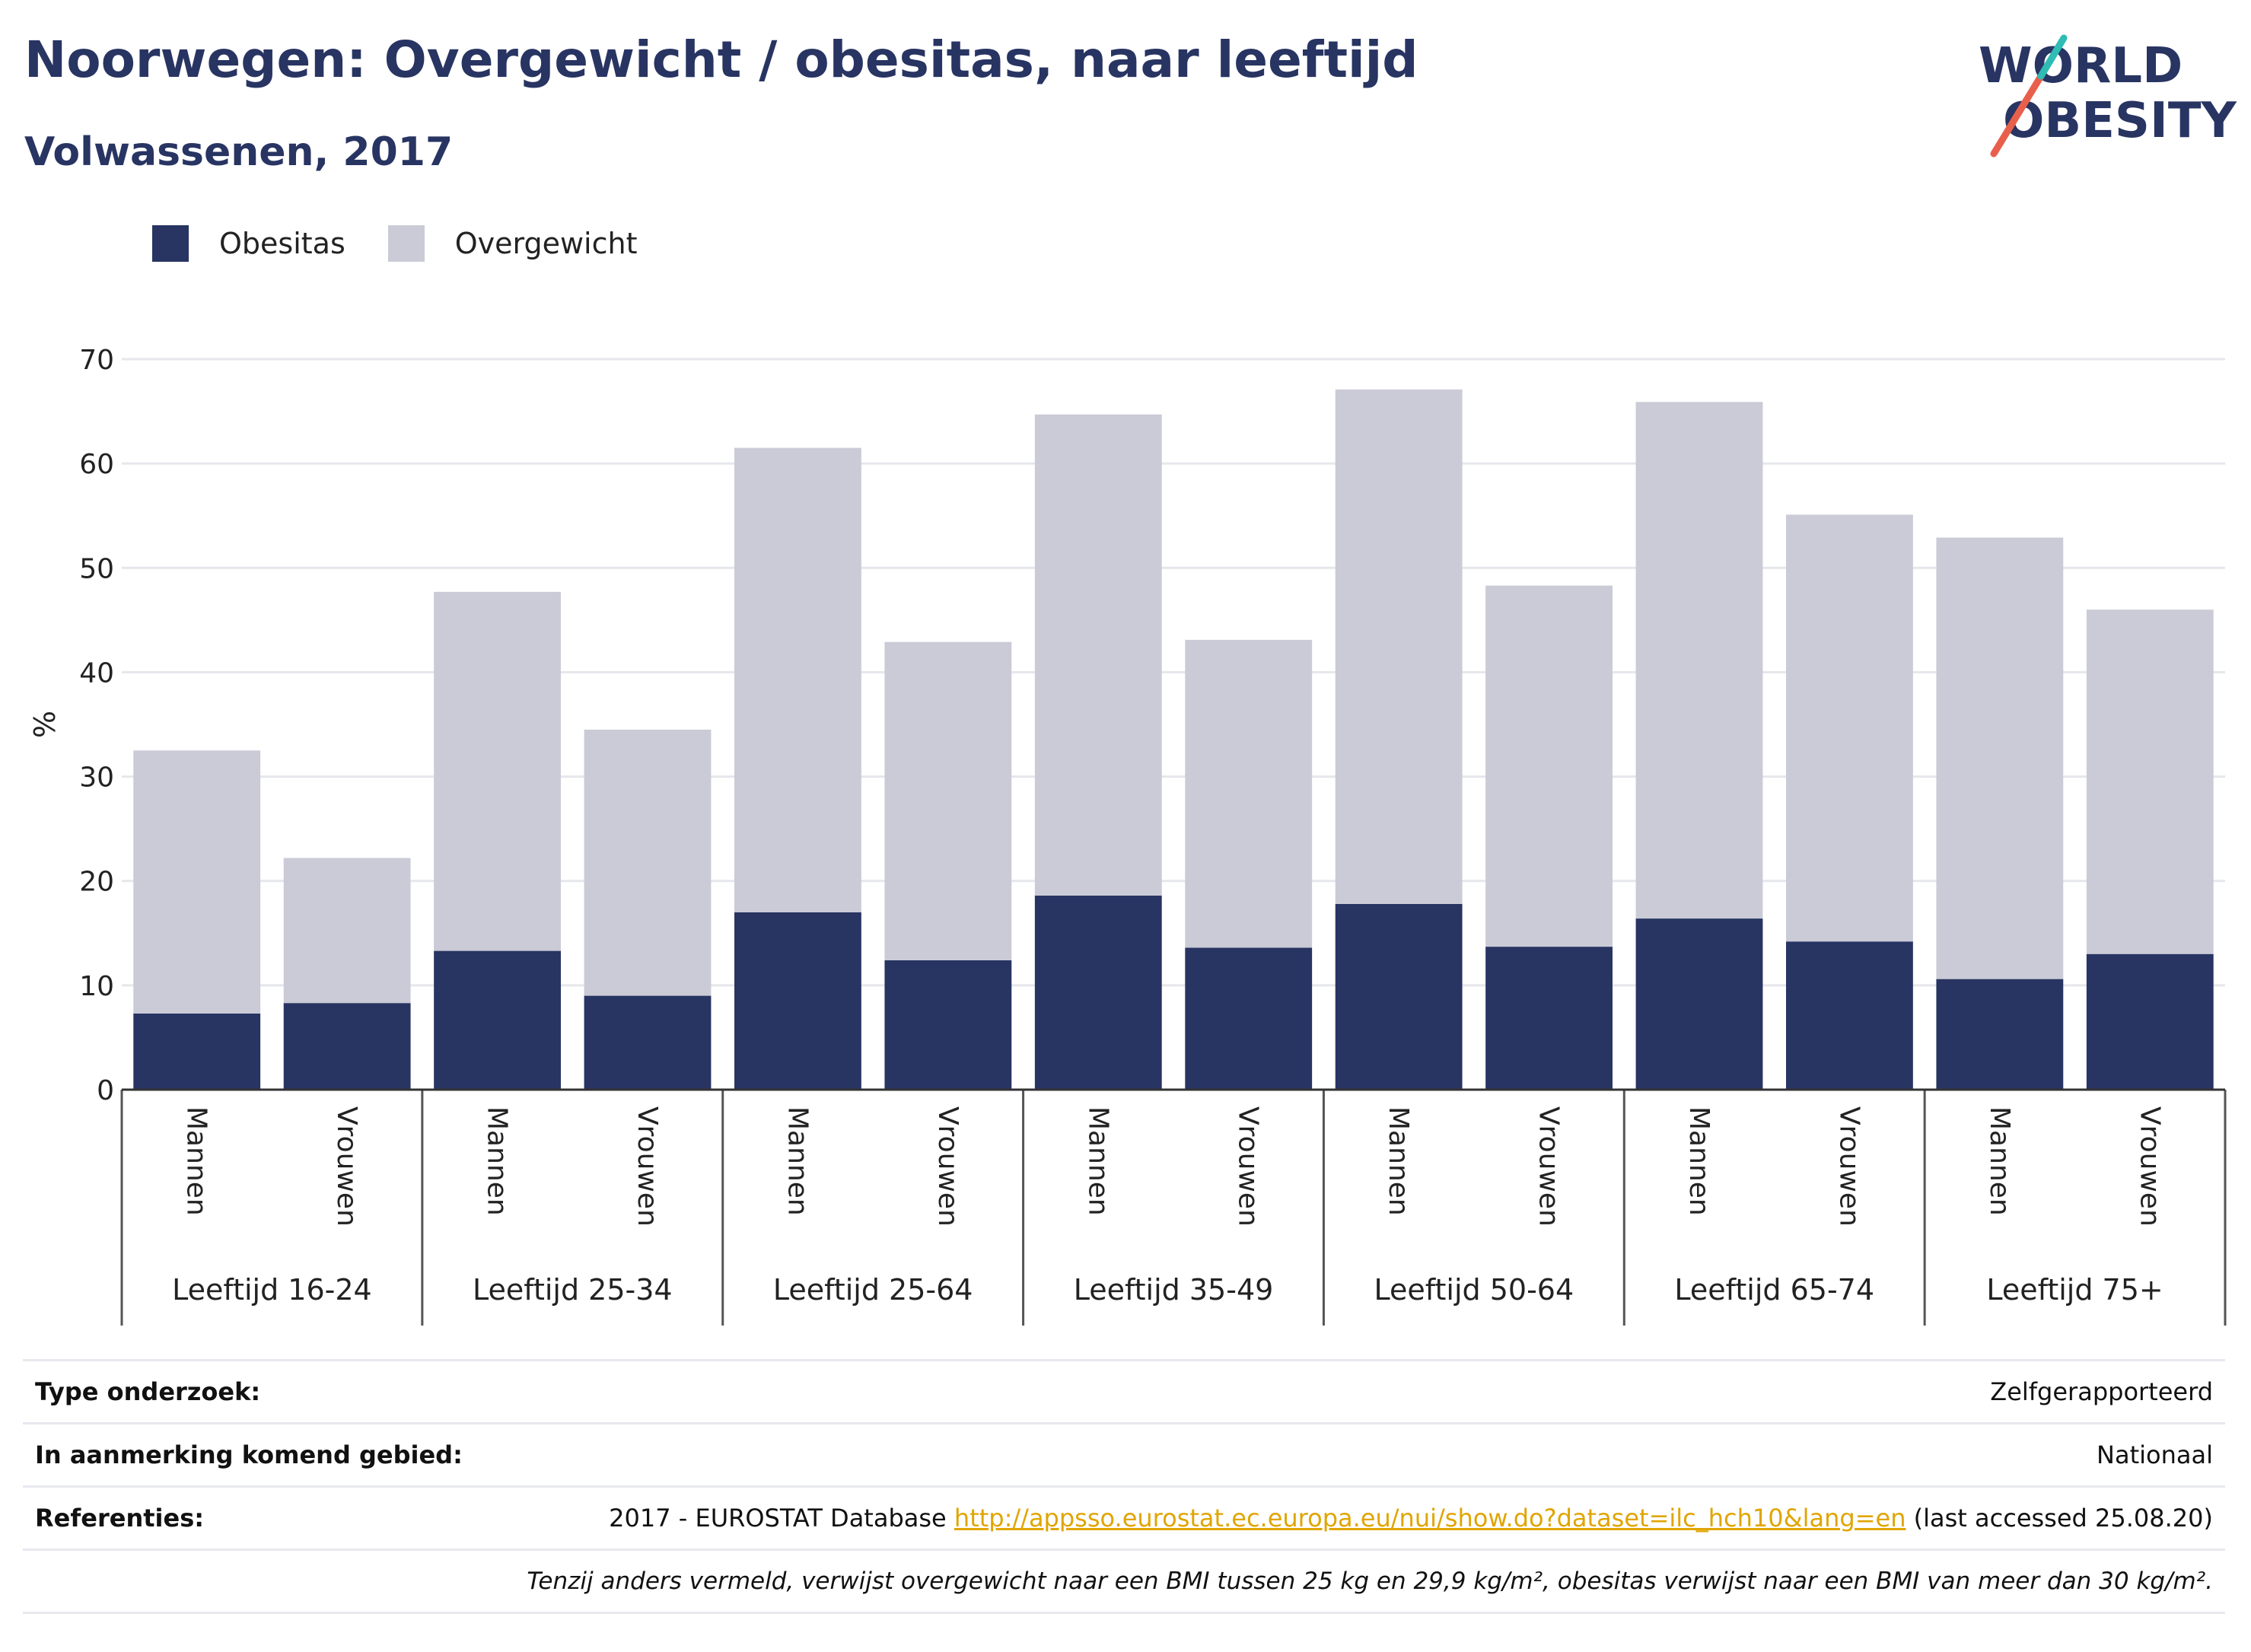  Describe the element at coordinates (96, 778) in the screenshot. I see `y-tick-label: 30` at that location.